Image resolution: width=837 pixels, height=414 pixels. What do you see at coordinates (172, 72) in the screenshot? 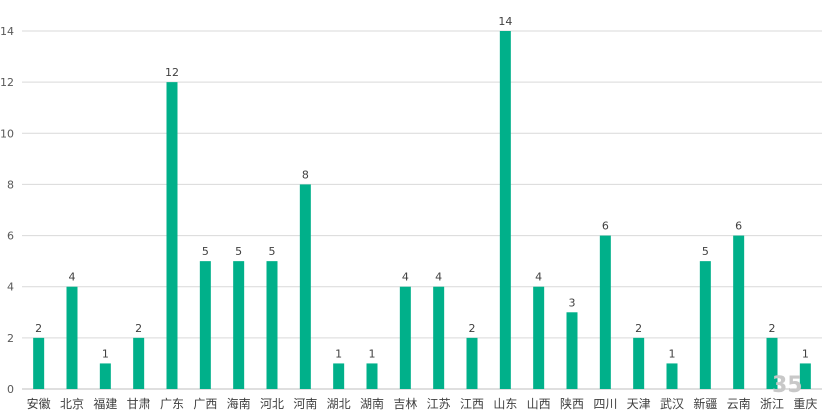
I see `data-label-广东: 12` at bounding box center [172, 72].